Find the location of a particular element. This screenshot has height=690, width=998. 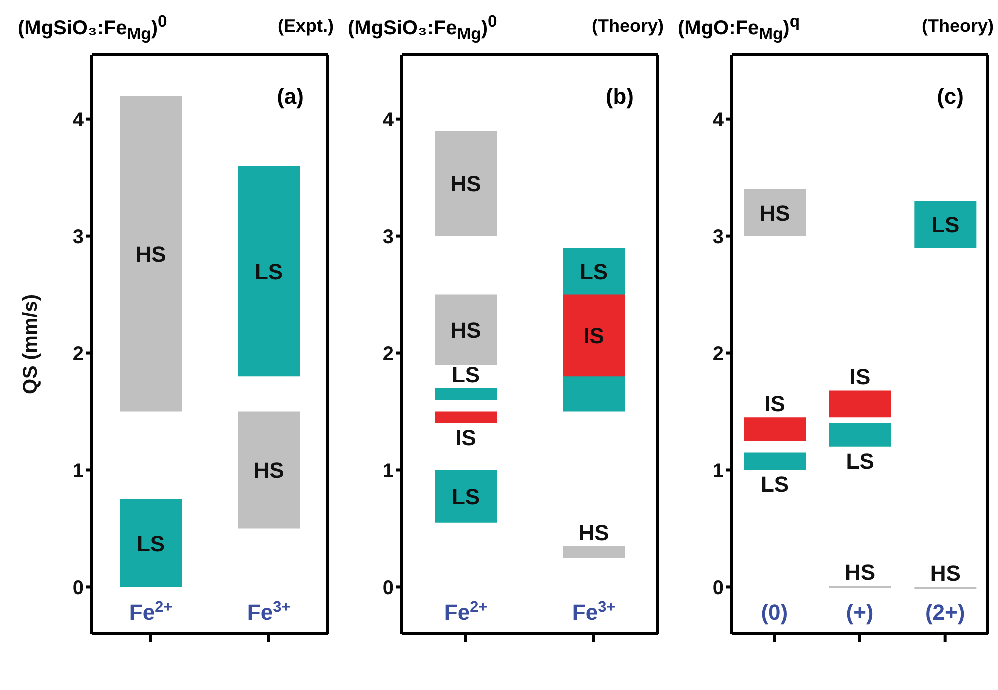

annotation: (b) is located at coordinates (620, 97).